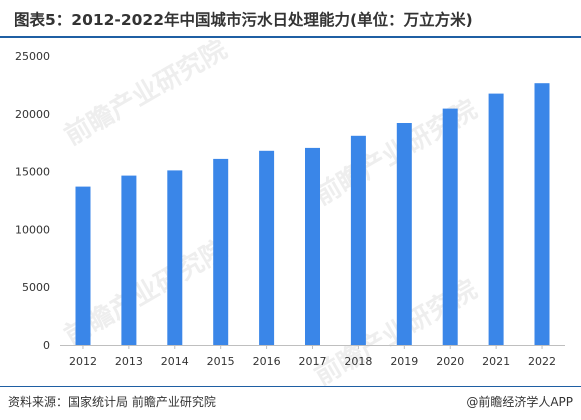  Describe the element at coordinates (129, 361) in the screenshot. I see `x-tick-label: 2013` at that location.